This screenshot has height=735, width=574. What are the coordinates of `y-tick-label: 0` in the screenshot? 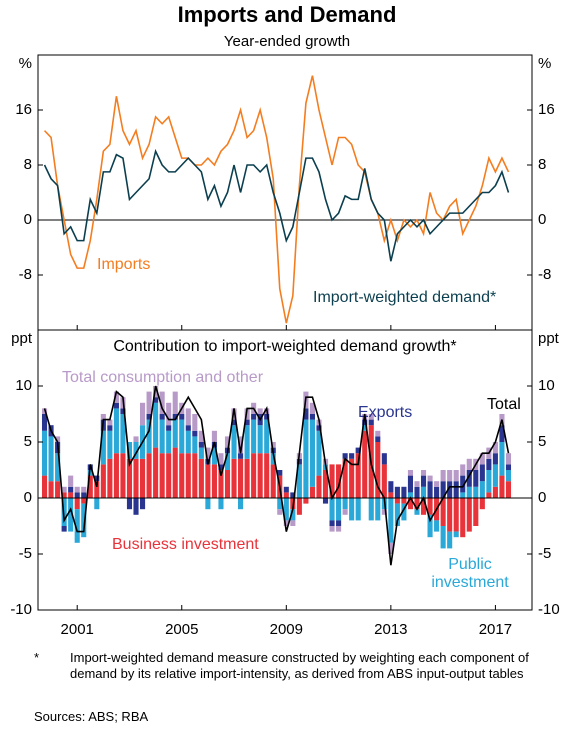 It's located at (28, 219).